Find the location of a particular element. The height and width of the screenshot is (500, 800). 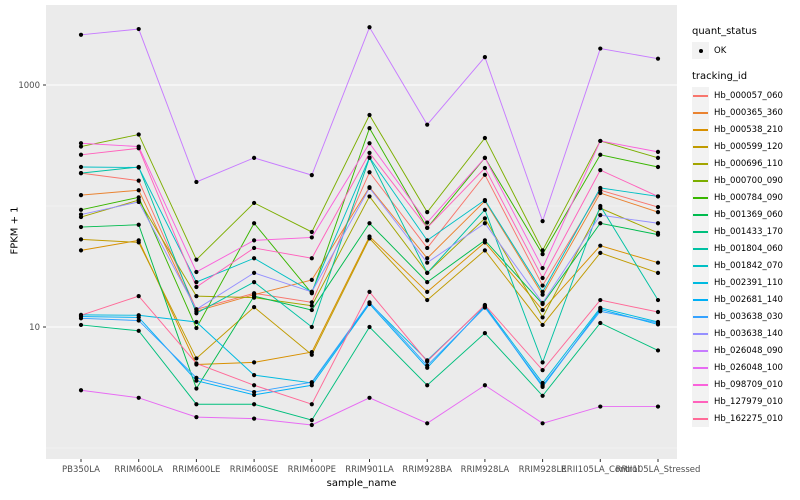

legend-item-Hb_000365_360: Hb_000365_360 is located at coordinates (745, 112).